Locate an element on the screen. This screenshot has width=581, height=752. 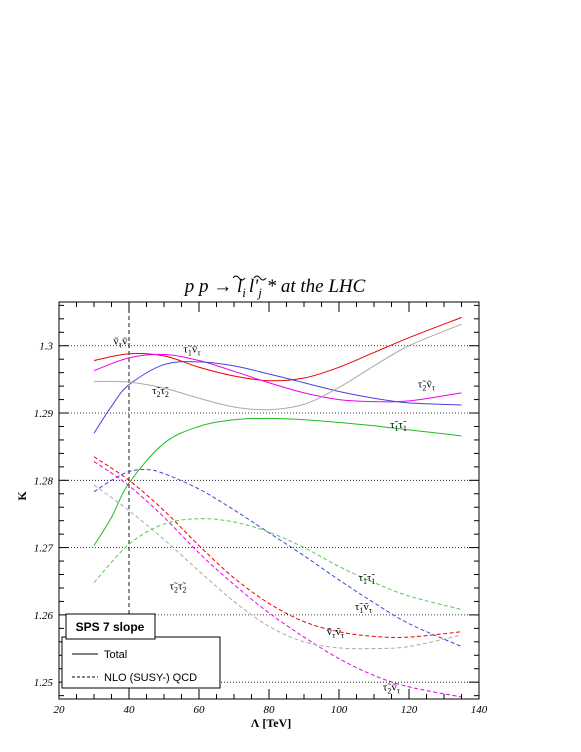
annotation-7: τ̃1ṽτ is located at coordinates (364, 608).